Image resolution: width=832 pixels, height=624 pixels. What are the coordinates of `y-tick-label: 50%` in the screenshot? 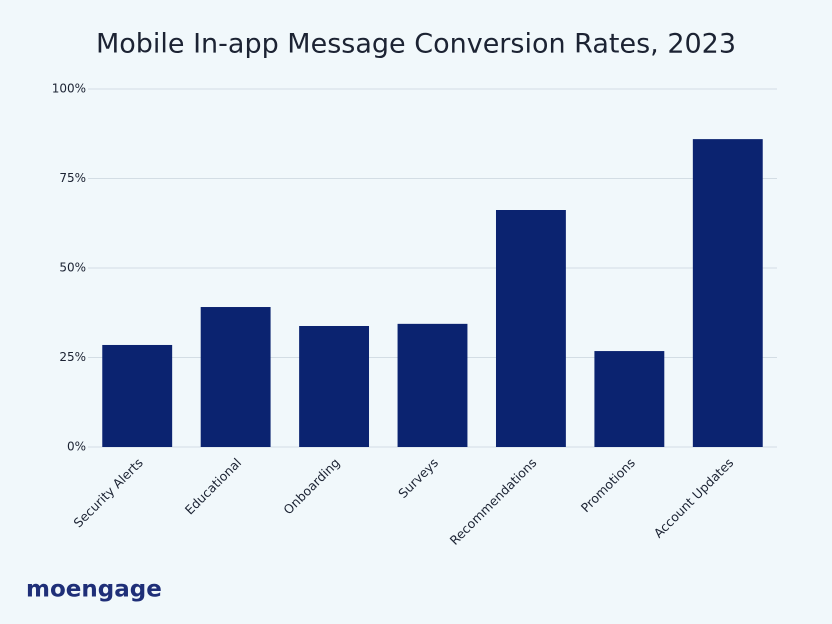 It's located at (72, 268).